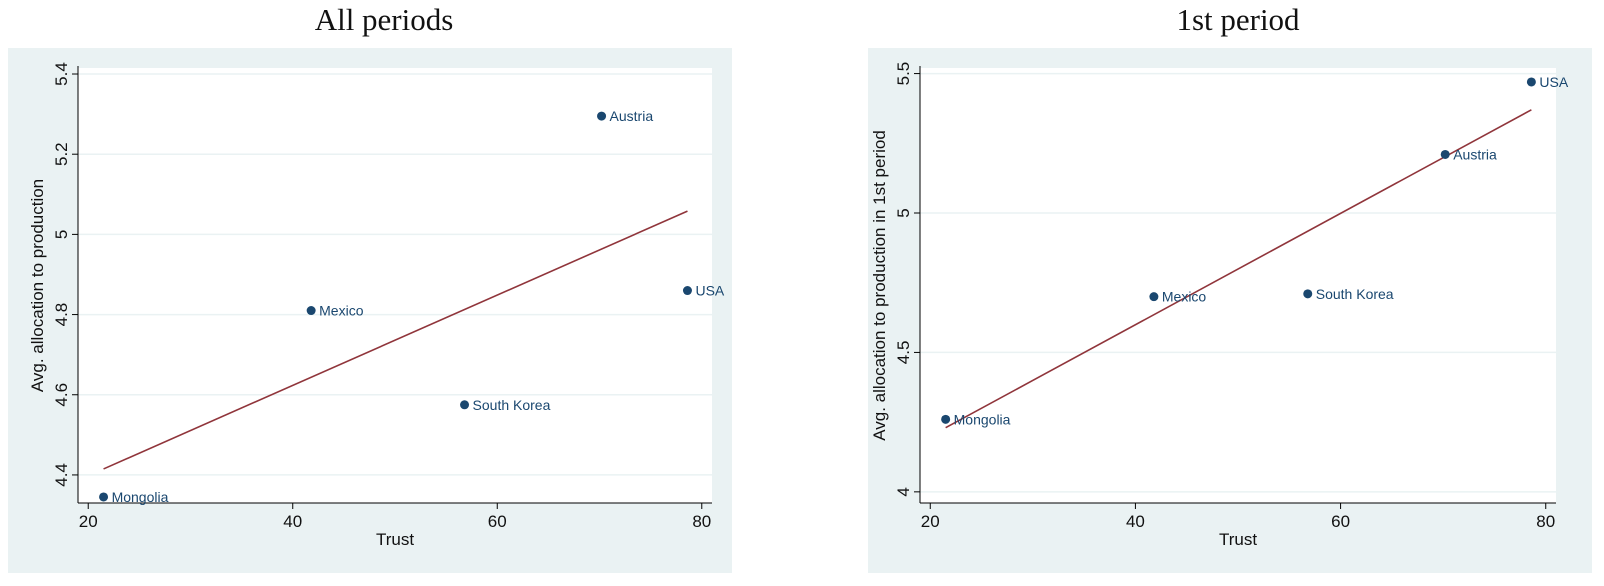  I want to click on y-tick-label: 5.2, so click(61, 154).